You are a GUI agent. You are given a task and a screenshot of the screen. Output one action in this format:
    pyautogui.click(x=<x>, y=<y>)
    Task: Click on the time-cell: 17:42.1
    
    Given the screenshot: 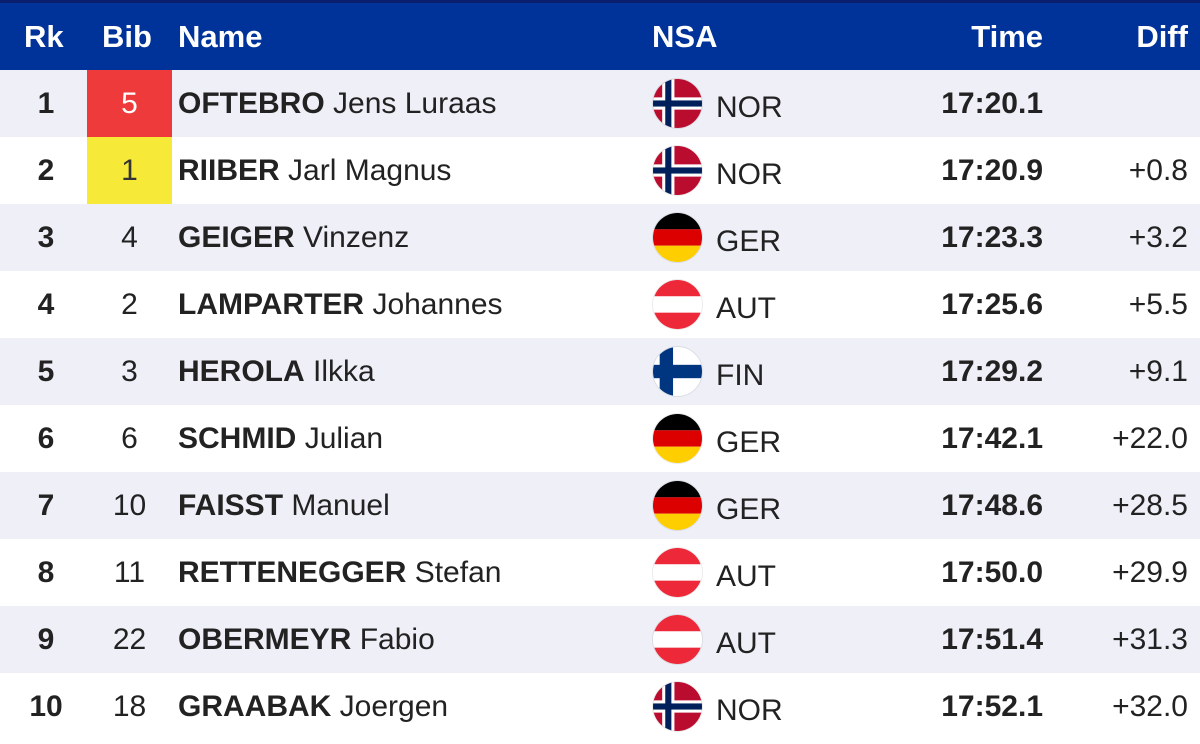 What is the action you would take?
    pyautogui.click(x=992, y=438)
    